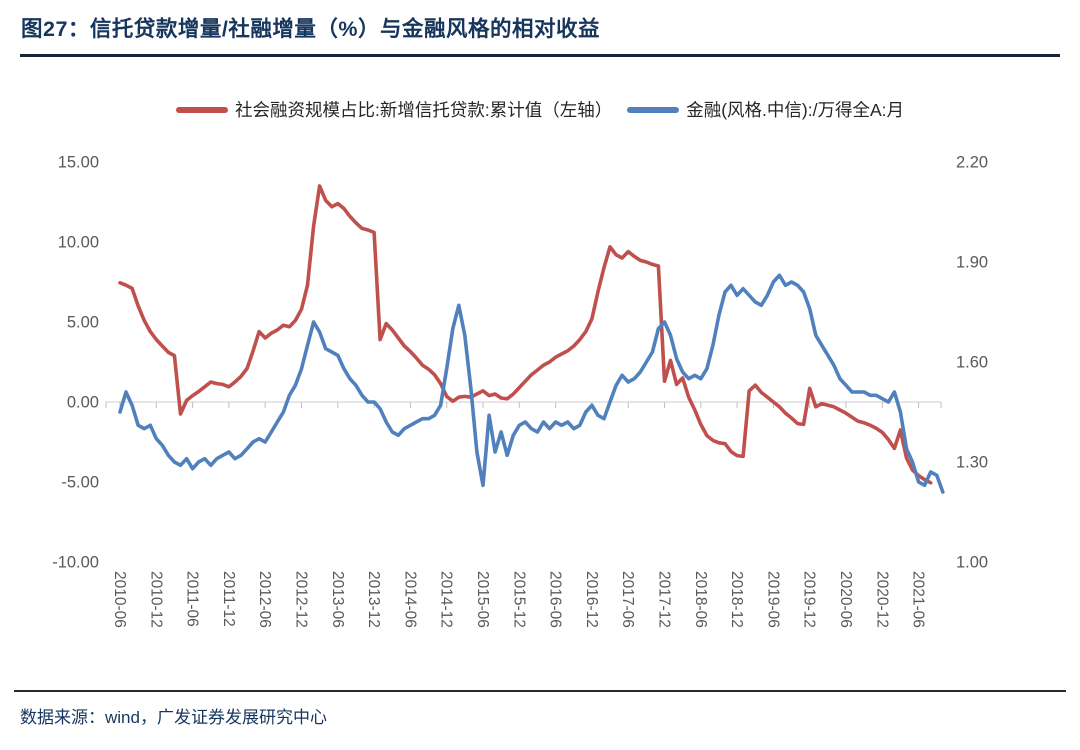  Describe the element at coordinates (83, 323) in the screenshot. I see `svg-text: 5.00` at that location.